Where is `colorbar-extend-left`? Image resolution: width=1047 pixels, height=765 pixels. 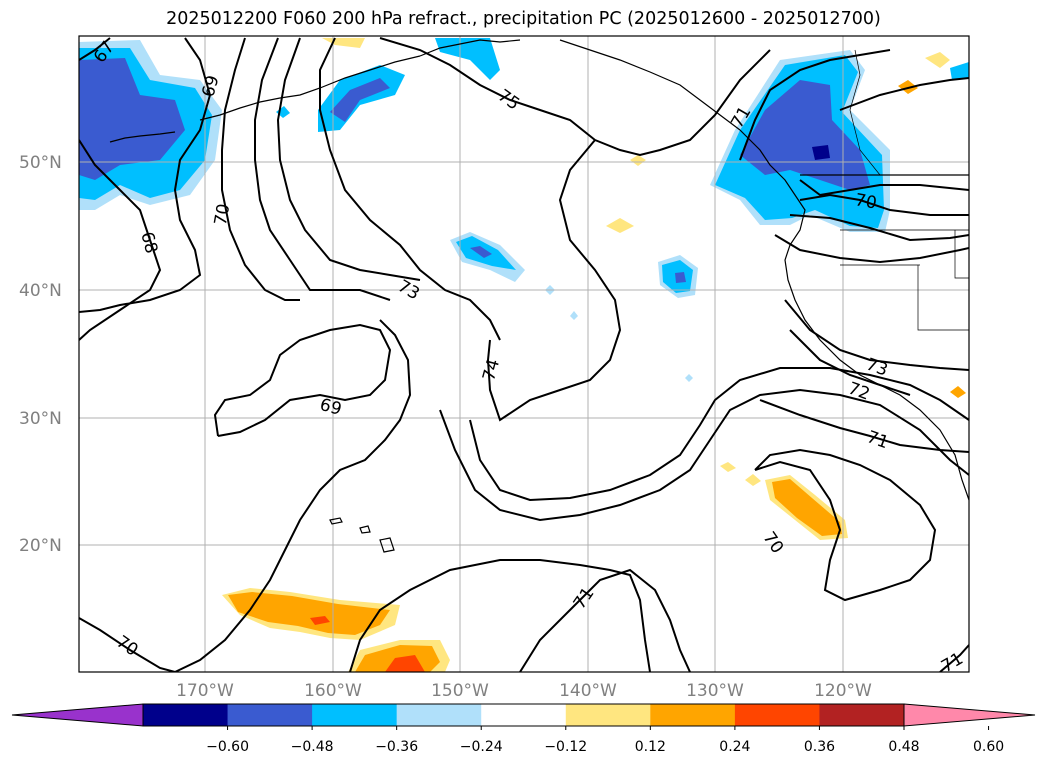 colorbar-extend-left is located at coordinates (77, 715).